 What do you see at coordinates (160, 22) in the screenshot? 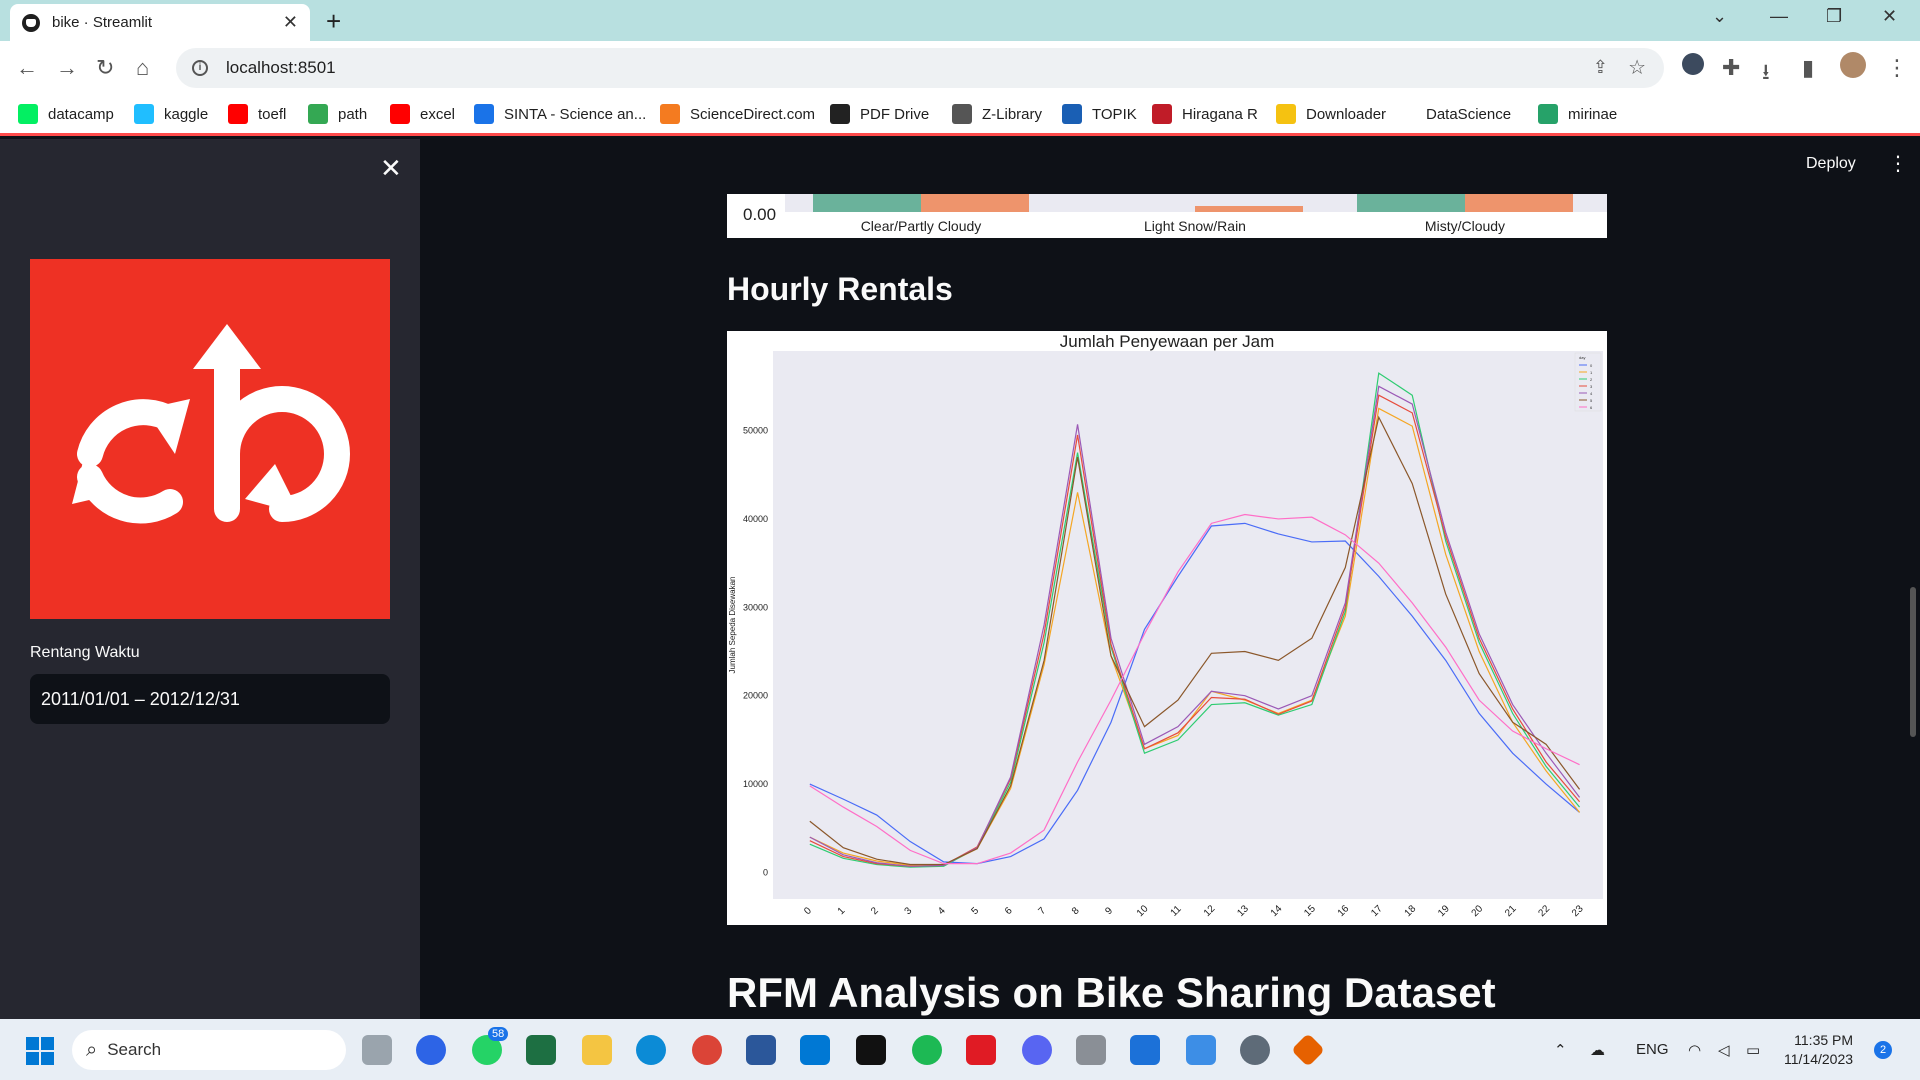
I see `browser-tab: bike · Streamlit ✕` at bounding box center [160, 22].